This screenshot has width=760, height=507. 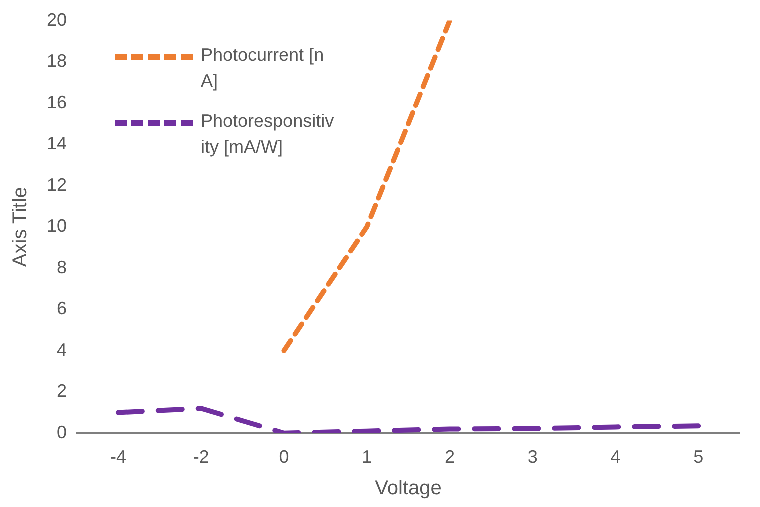 I want to click on y-axis-title: Axis Title, so click(x=21, y=227).